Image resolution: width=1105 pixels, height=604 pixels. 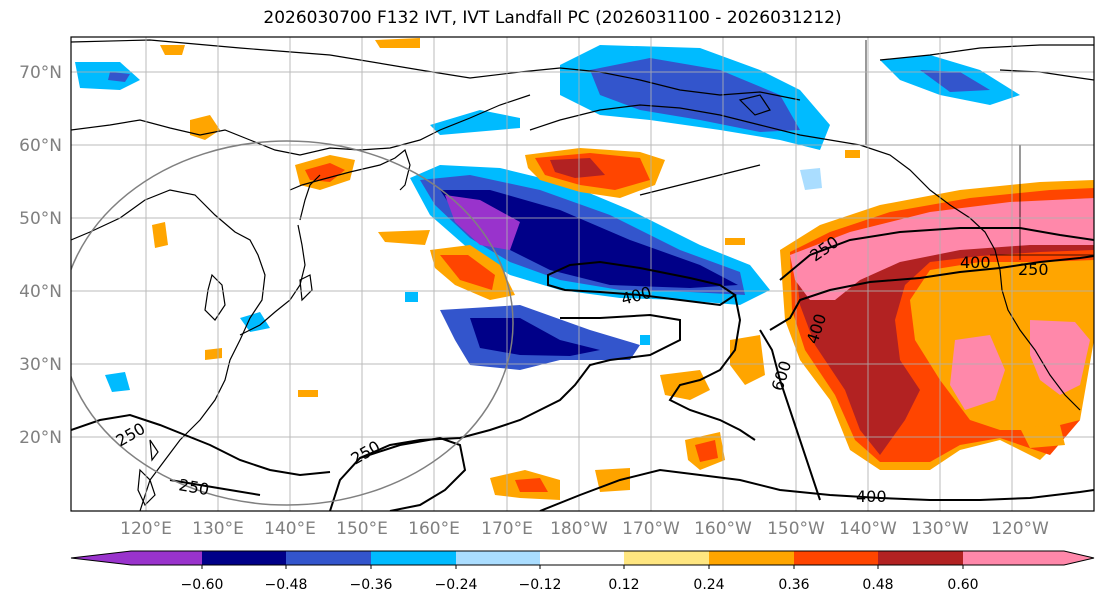 What do you see at coordinates (40, 365) in the screenshot?
I see `lat-label: 30°N` at bounding box center [40, 365].